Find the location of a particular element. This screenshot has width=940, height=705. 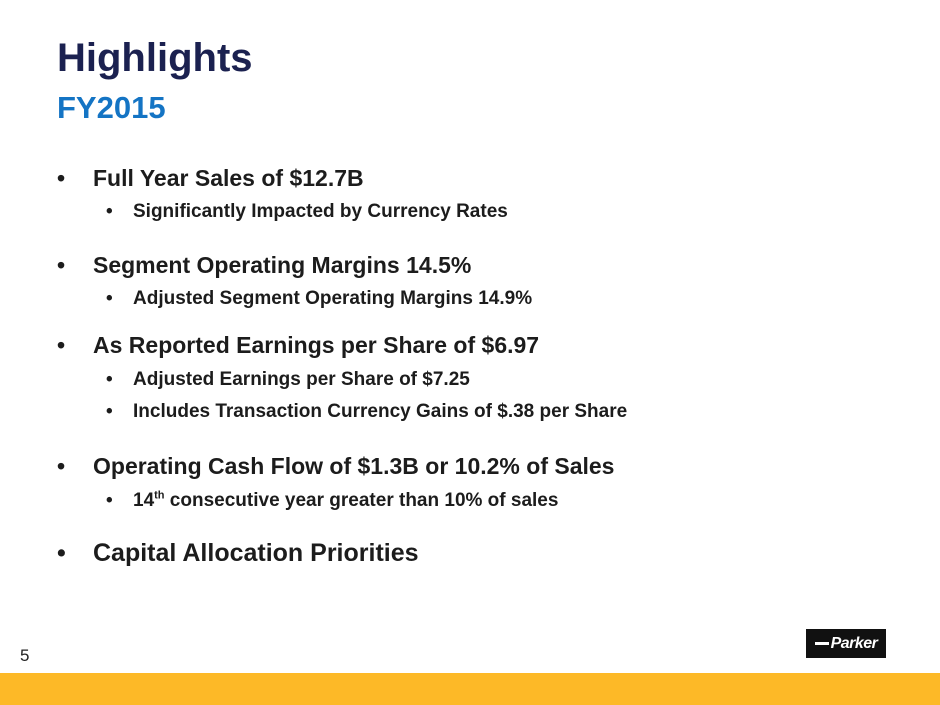

footer-accent-bar is located at coordinates (470, 689).